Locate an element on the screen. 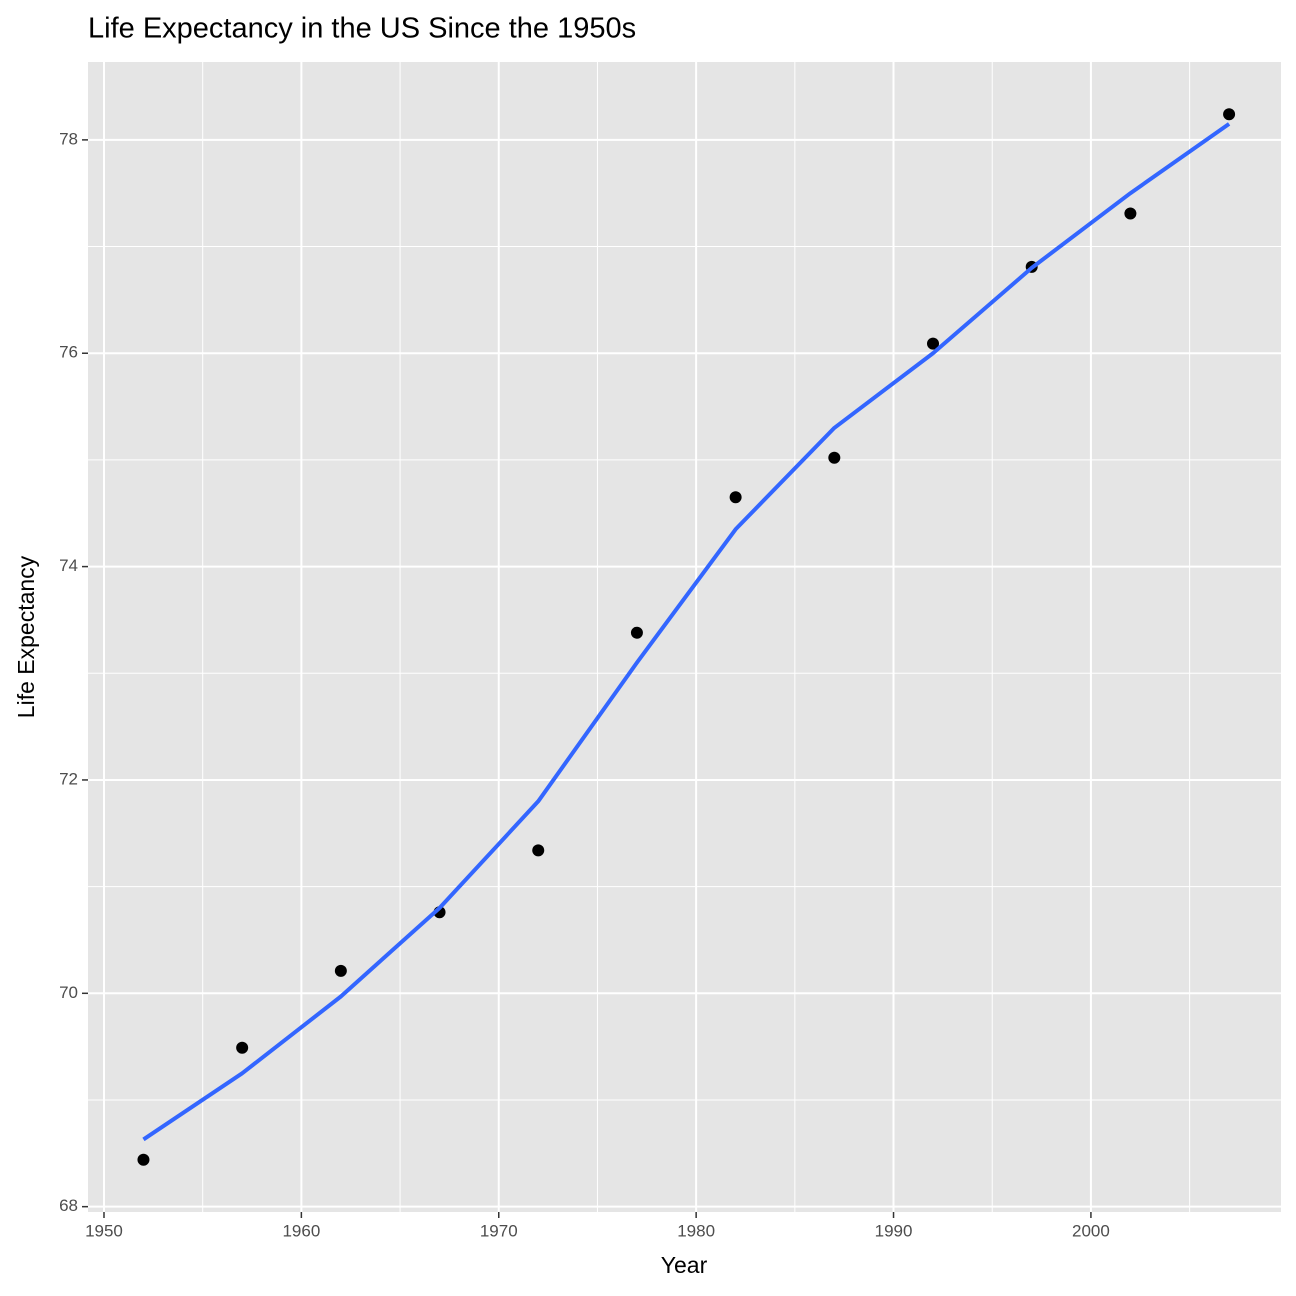 Image resolution: width=1296 pixels, height=1296 pixels. y-tick-label: 68 is located at coordinates (68, 1205).